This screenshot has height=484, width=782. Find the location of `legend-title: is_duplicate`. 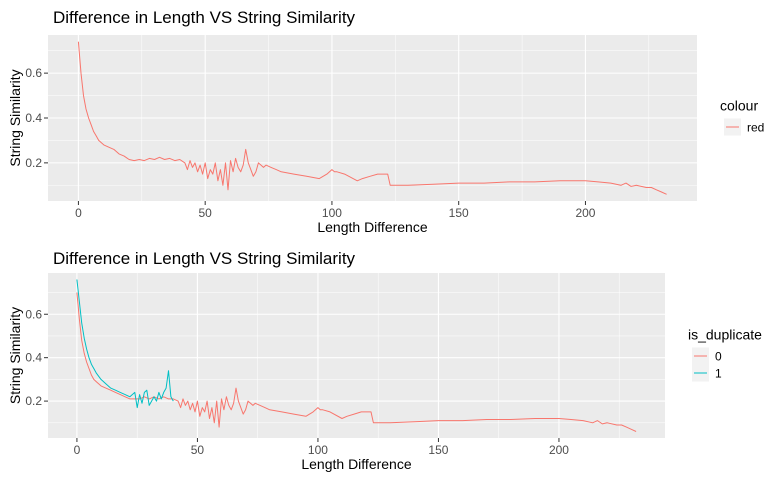

legend-title: is_duplicate is located at coordinates (725, 335).